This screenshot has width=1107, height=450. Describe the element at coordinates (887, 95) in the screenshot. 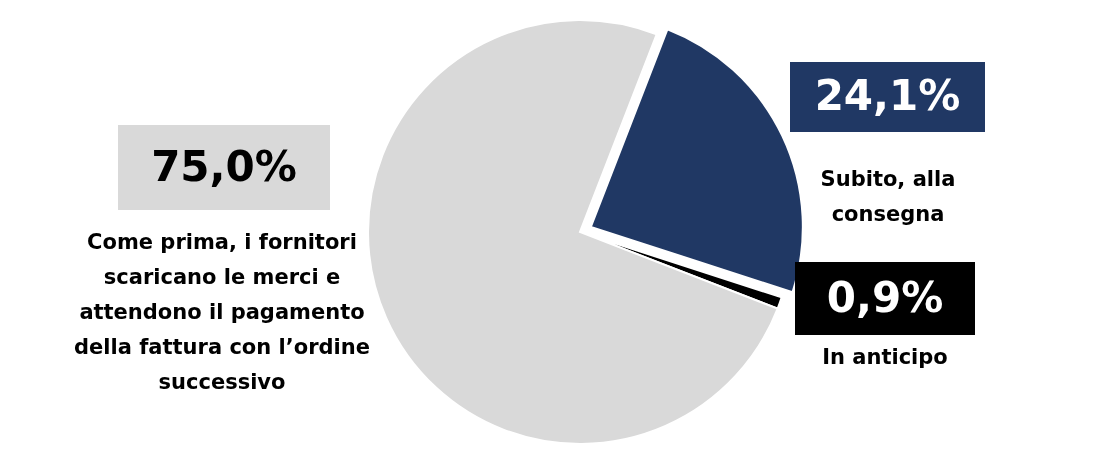

I see `data-label: 24,1%` at that location.